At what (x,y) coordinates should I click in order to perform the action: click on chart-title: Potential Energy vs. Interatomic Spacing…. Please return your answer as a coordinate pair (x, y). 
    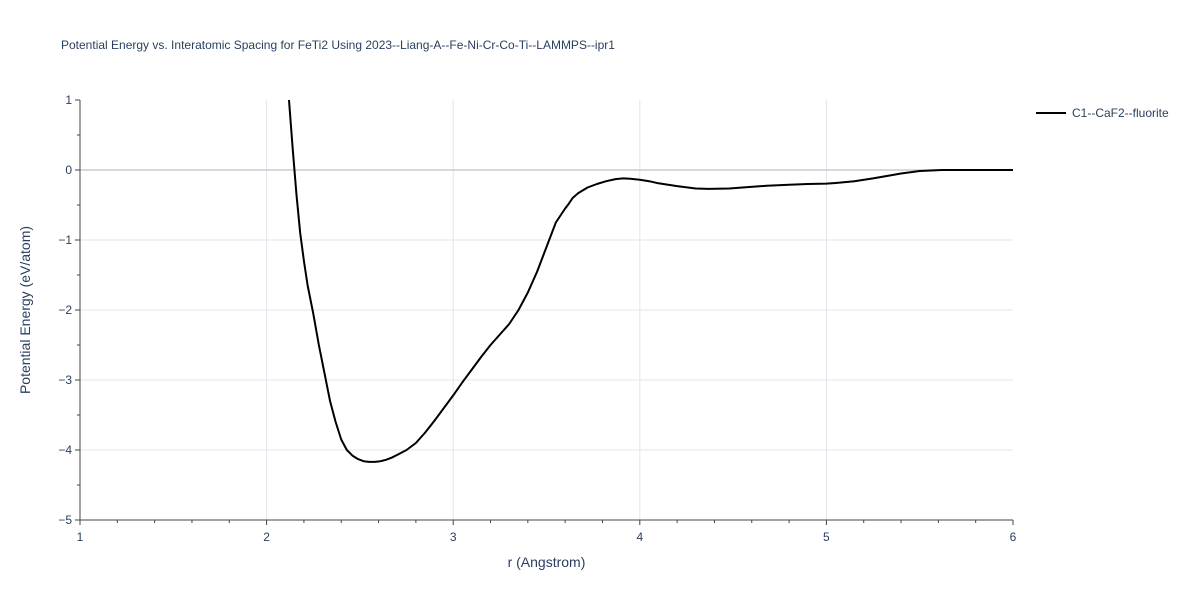
    Looking at the image, I should click on (338, 45).